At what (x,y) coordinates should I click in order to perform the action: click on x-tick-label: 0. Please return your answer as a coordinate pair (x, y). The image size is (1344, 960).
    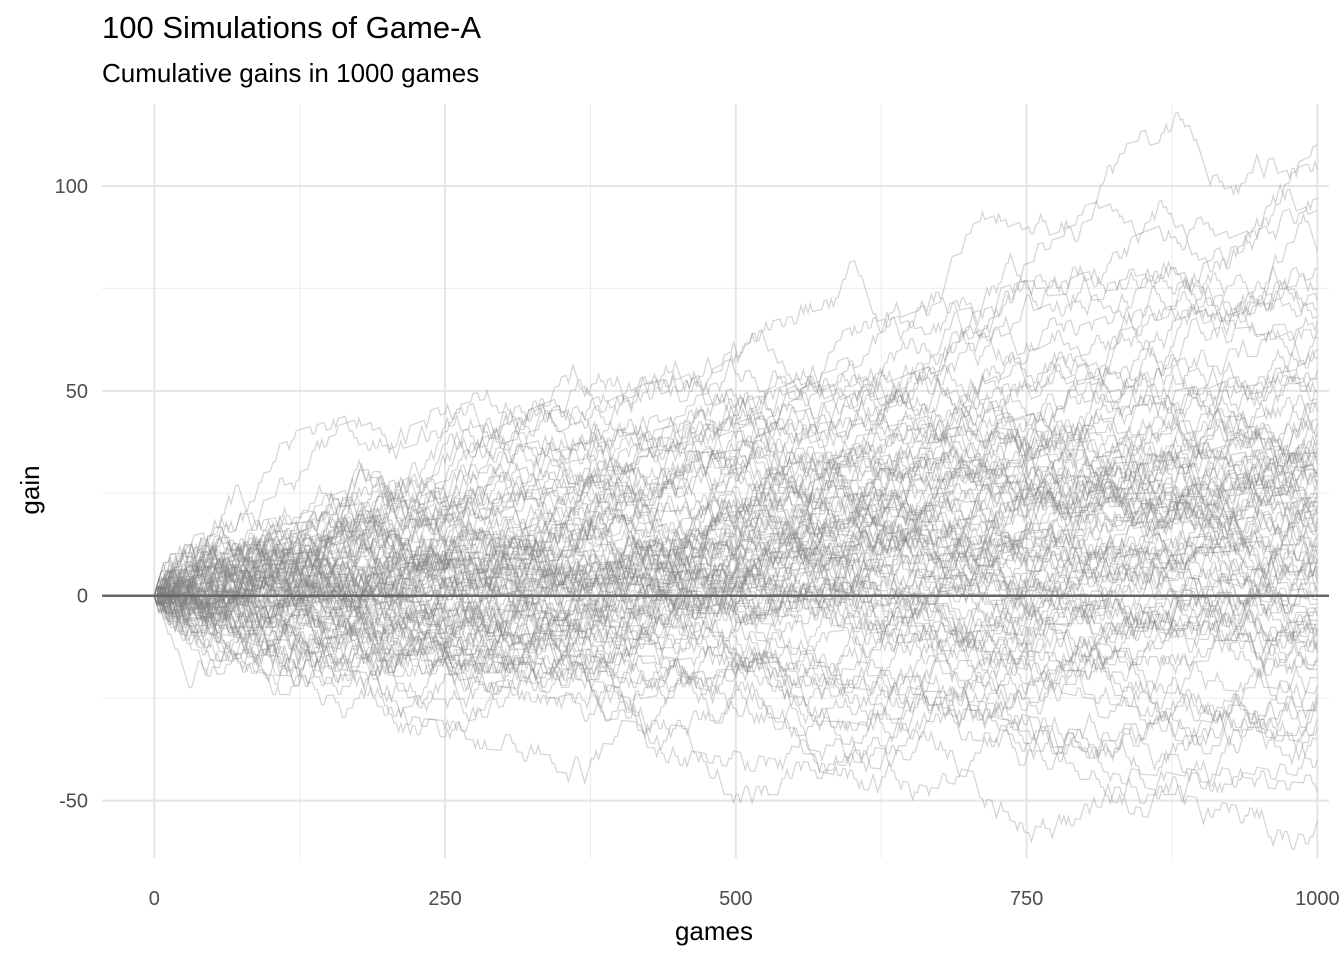
    Looking at the image, I should click on (154, 899).